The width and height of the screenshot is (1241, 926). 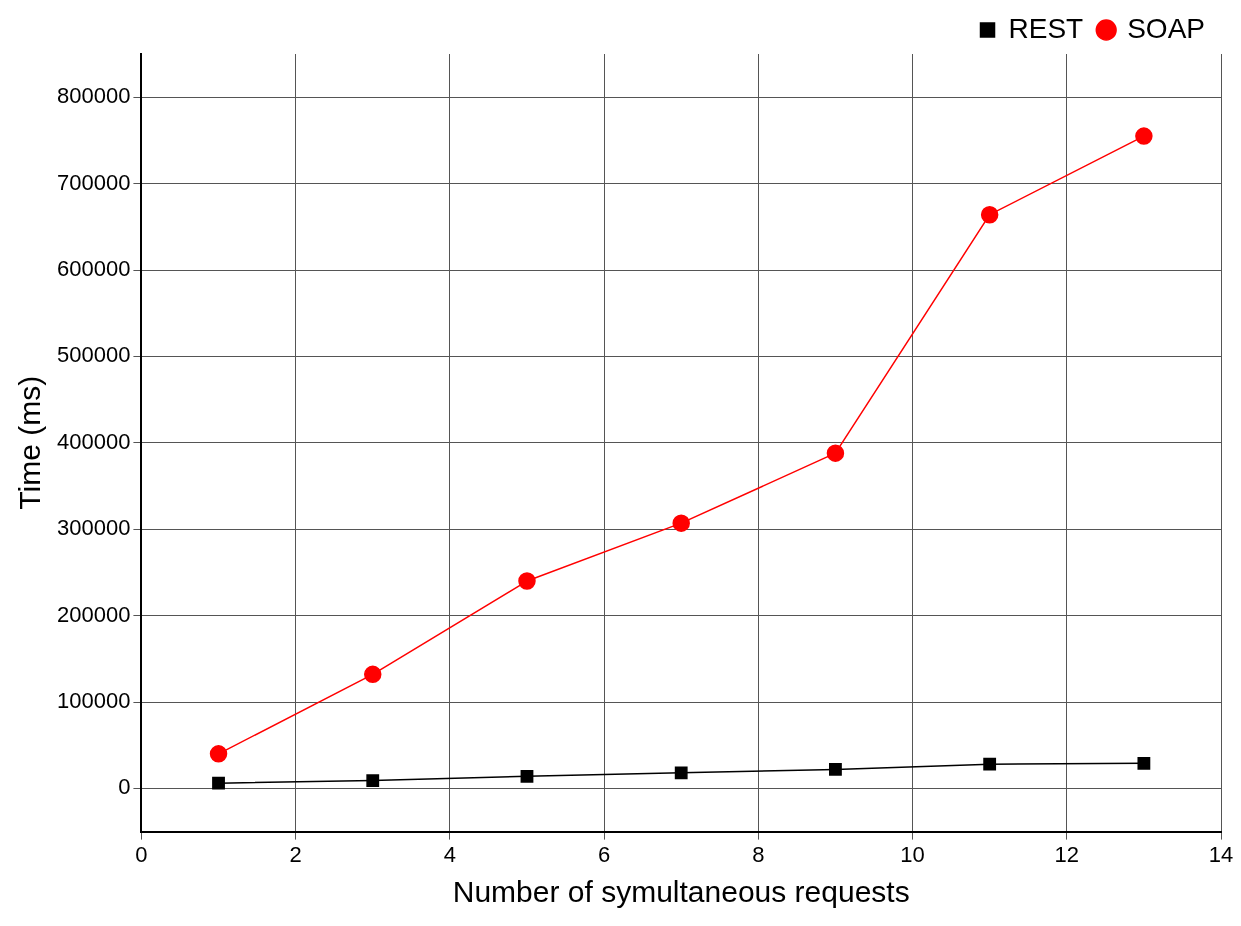 I want to click on y-tick-label: 100000, so click(x=93, y=701).